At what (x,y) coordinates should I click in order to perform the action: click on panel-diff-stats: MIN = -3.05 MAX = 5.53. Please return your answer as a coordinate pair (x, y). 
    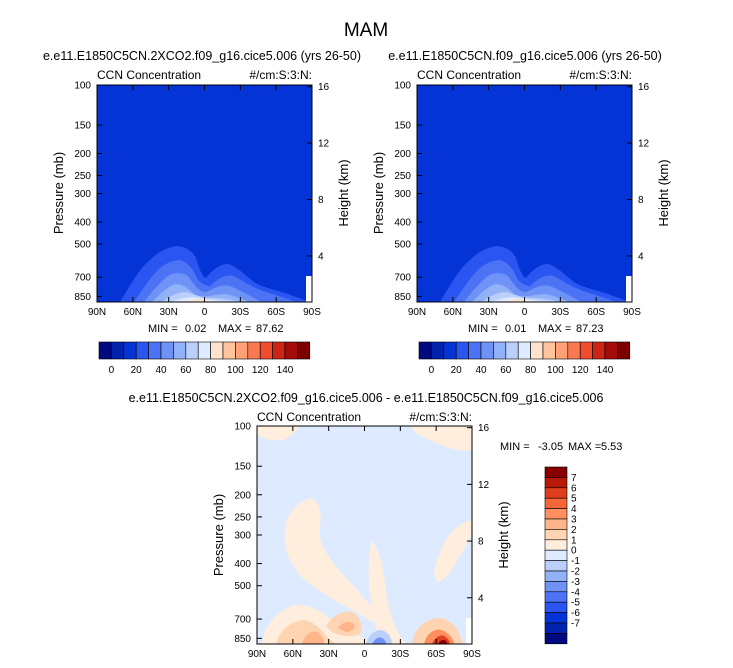
    Looking at the image, I should click on (561, 447).